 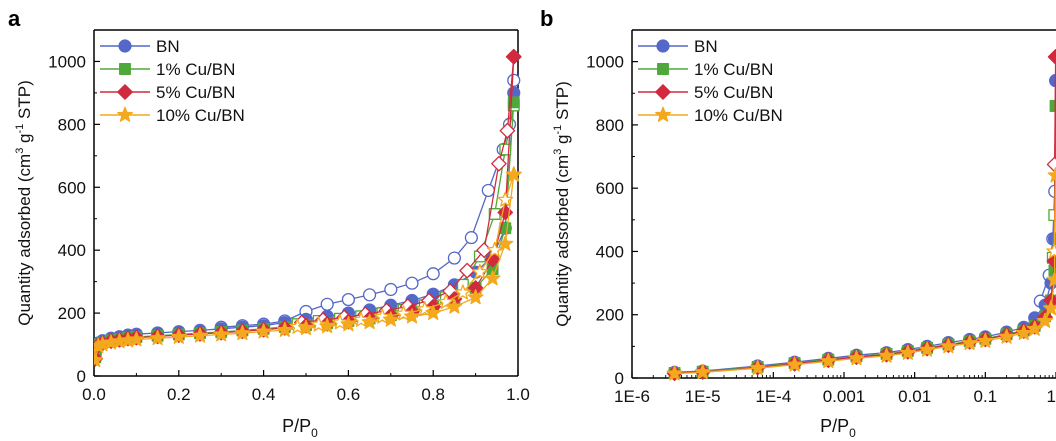 What do you see at coordinates (703, 396) in the screenshot?
I see `x-tick-label: 1E-5` at bounding box center [703, 396].